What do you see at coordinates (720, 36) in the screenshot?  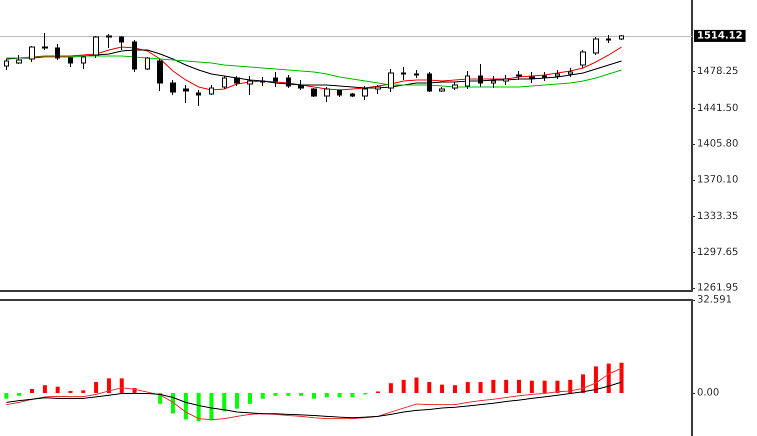 I see `ref-line-label: 1514.12` at bounding box center [720, 36].